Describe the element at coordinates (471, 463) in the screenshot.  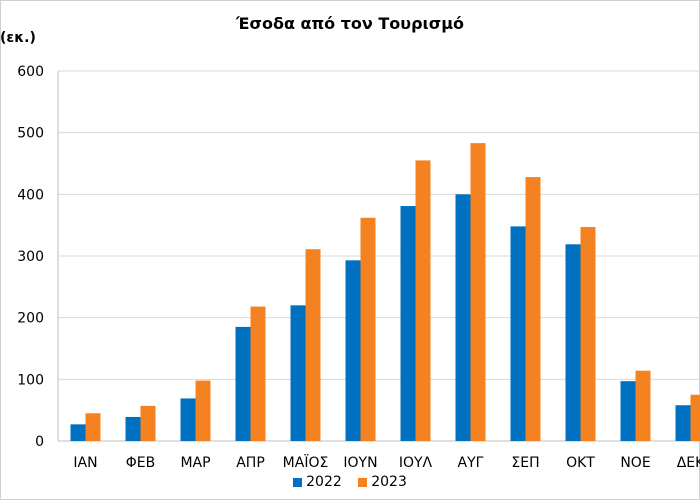
I see `x-tick-label: ΑΥΓ` at that location.